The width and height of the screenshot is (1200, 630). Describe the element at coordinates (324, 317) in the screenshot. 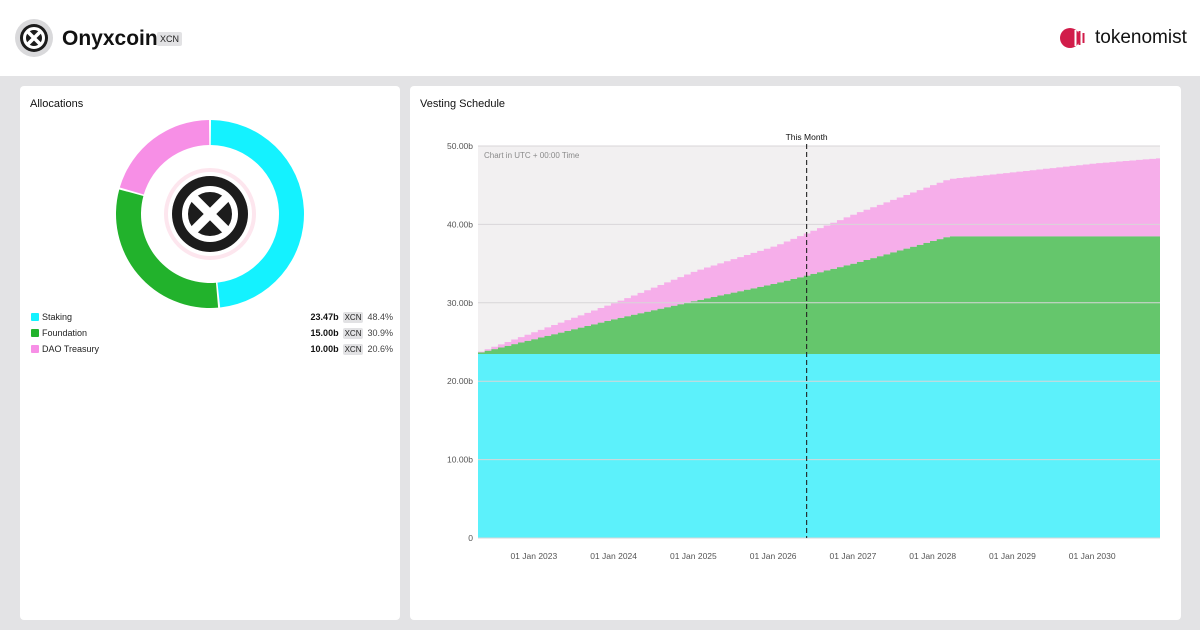

I see `legend-amount: 23.47b` at that location.